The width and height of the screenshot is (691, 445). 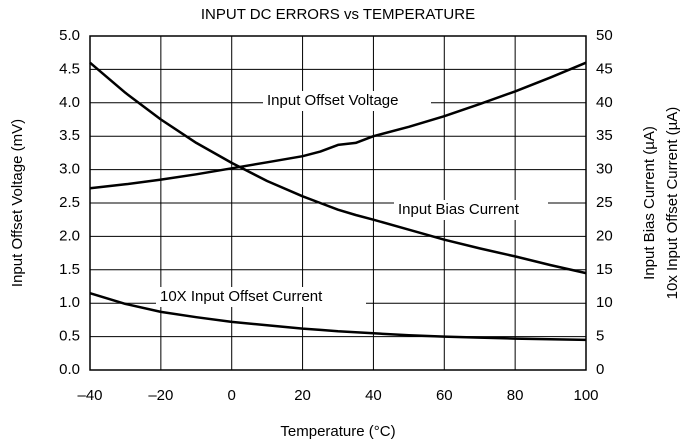 I want to click on x-axis-label: Temperature (°C), so click(x=337, y=431).